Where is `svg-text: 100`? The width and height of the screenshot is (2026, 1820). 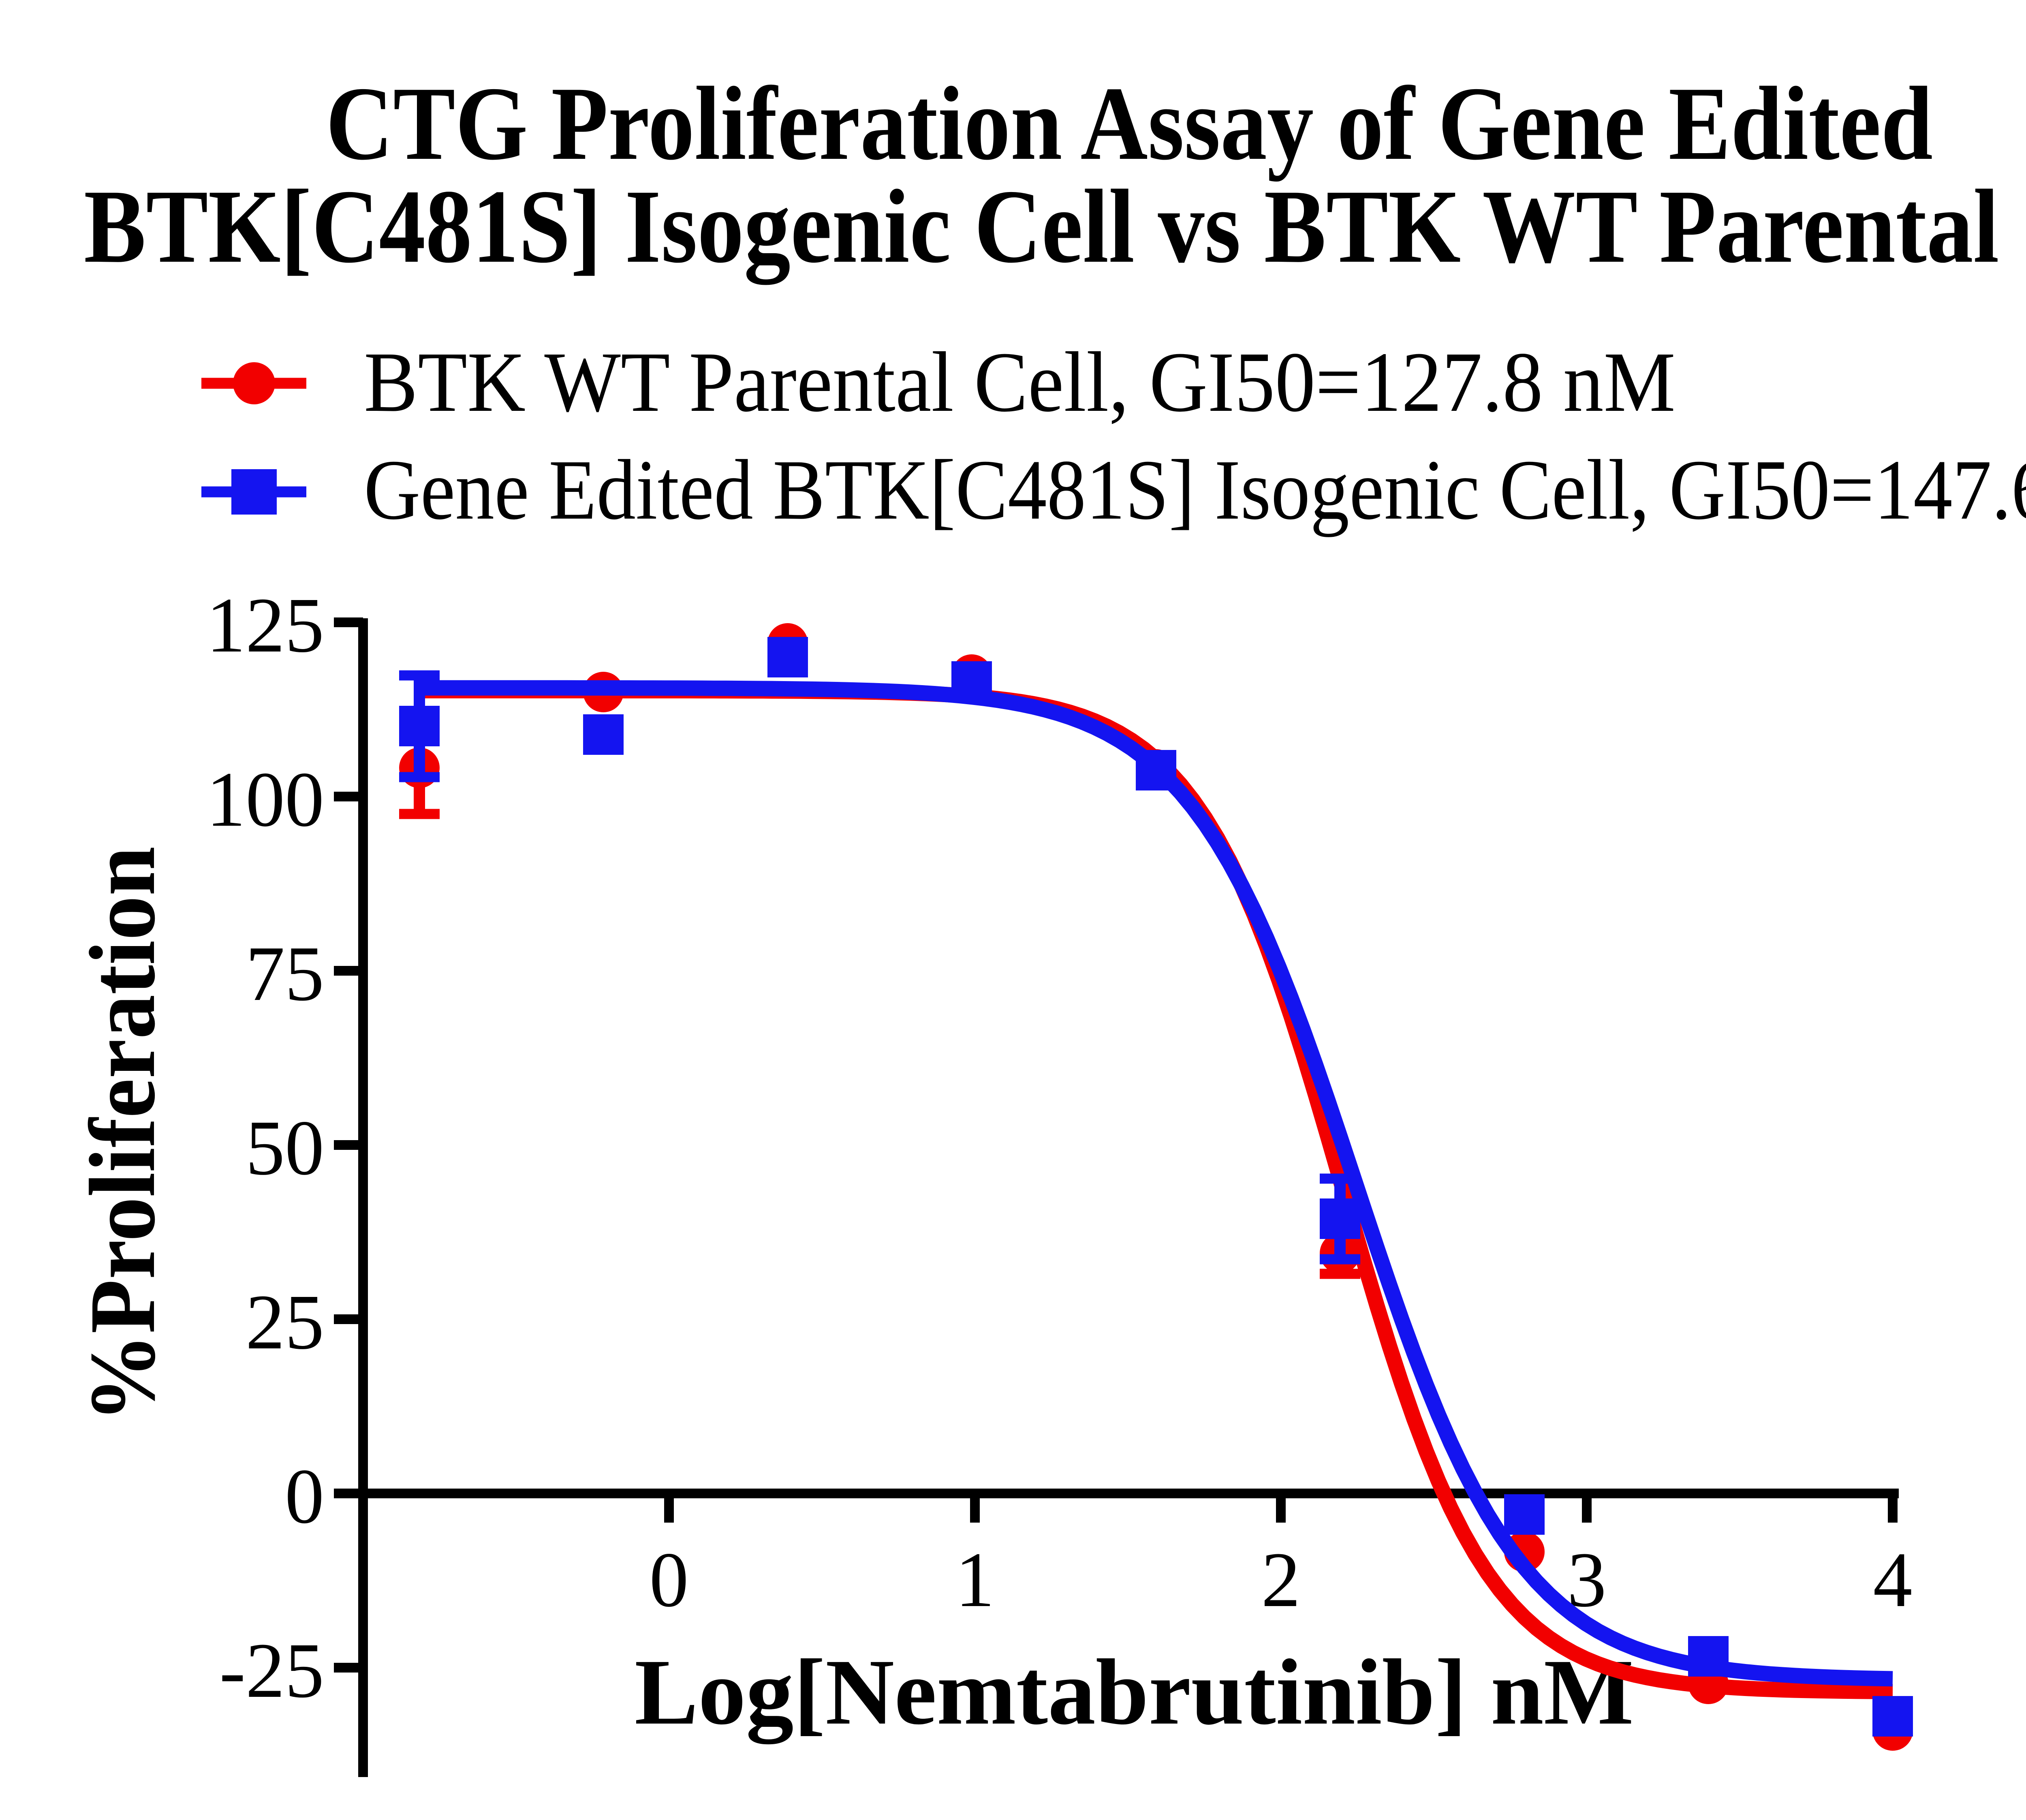 svg-text: 100 is located at coordinates (265, 800).